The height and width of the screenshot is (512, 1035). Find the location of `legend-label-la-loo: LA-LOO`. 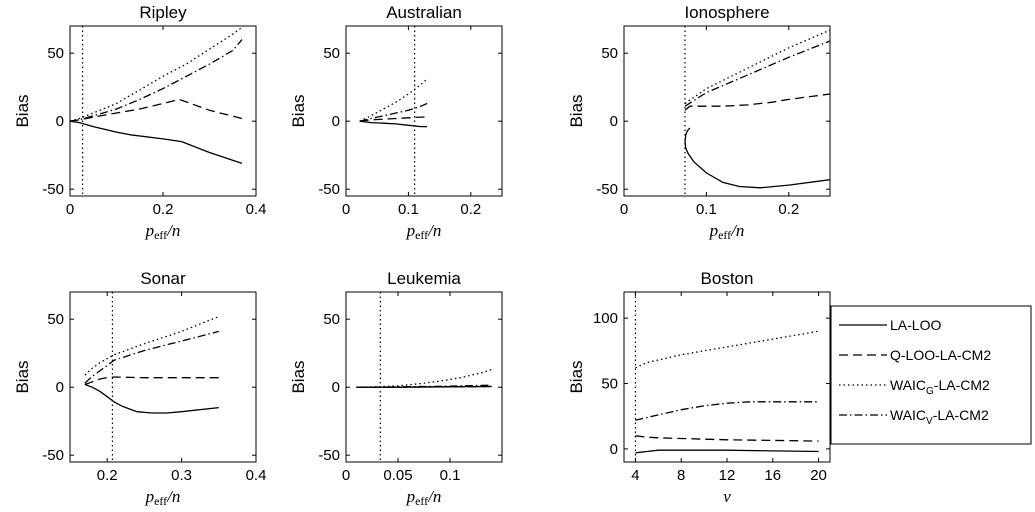

legend-label-la-loo: LA-LOO is located at coordinates (915, 325).